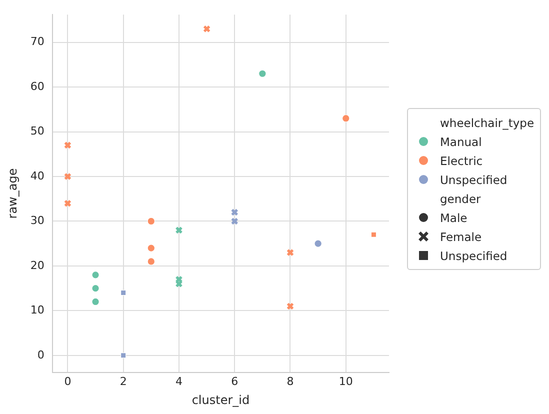 This screenshot has height=414, width=549. Describe the element at coordinates (68, 381) in the screenshot. I see `x-tick-label: 0` at that location.